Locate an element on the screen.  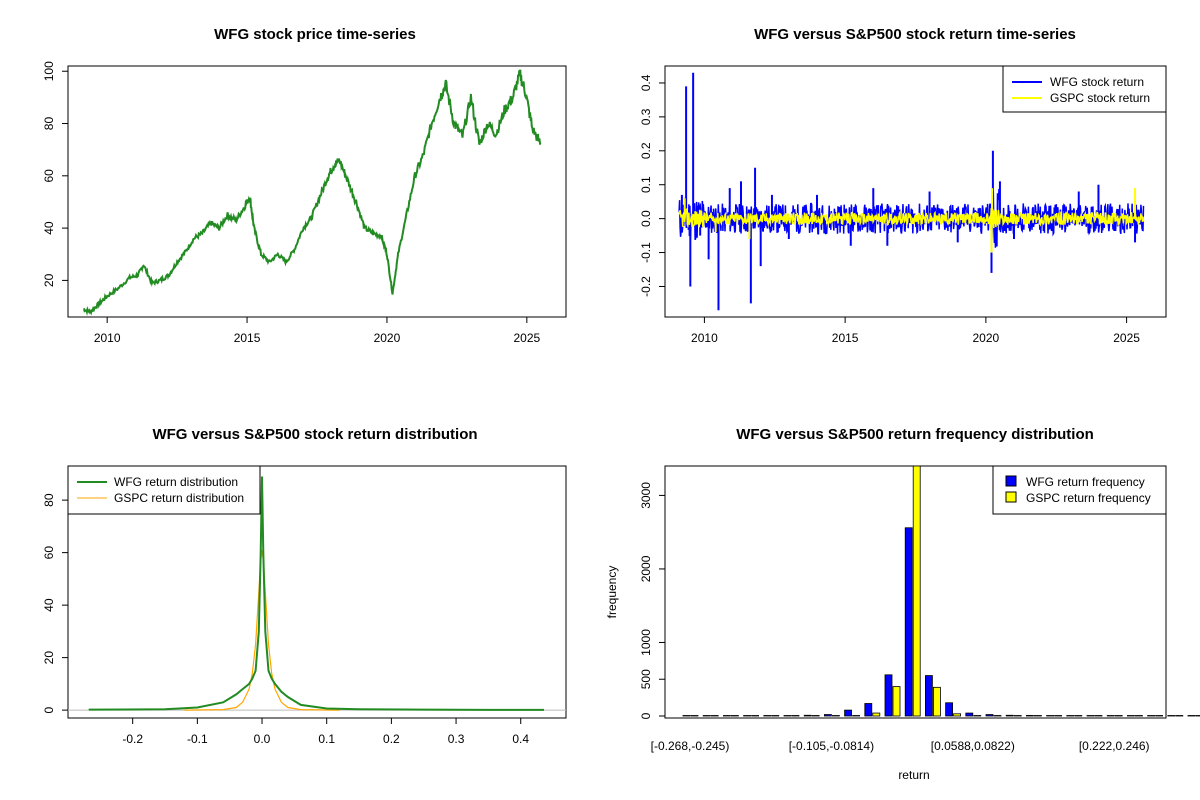
y-tick-label: 0.1 is located at coordinates (646, 184).